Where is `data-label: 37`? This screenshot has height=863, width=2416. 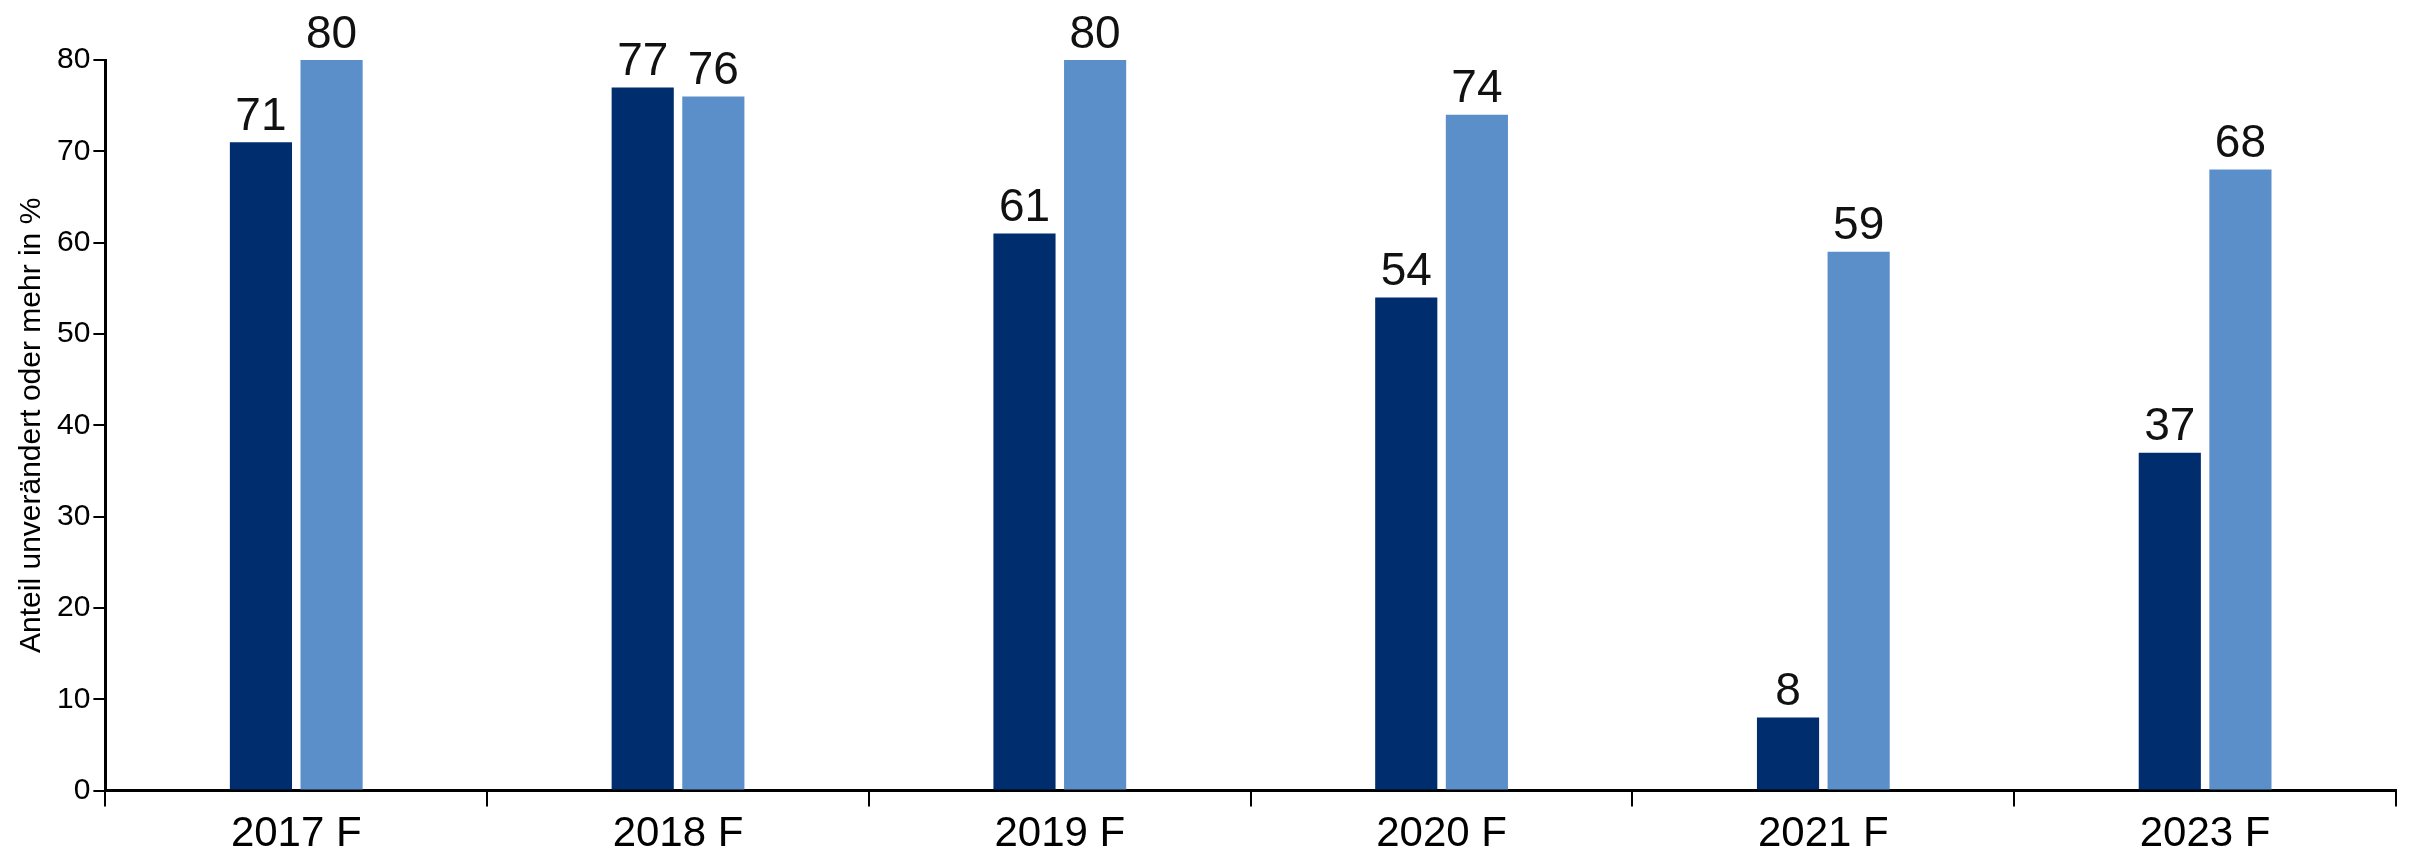
data-label: 37 is located at coordinates (2170, 424).